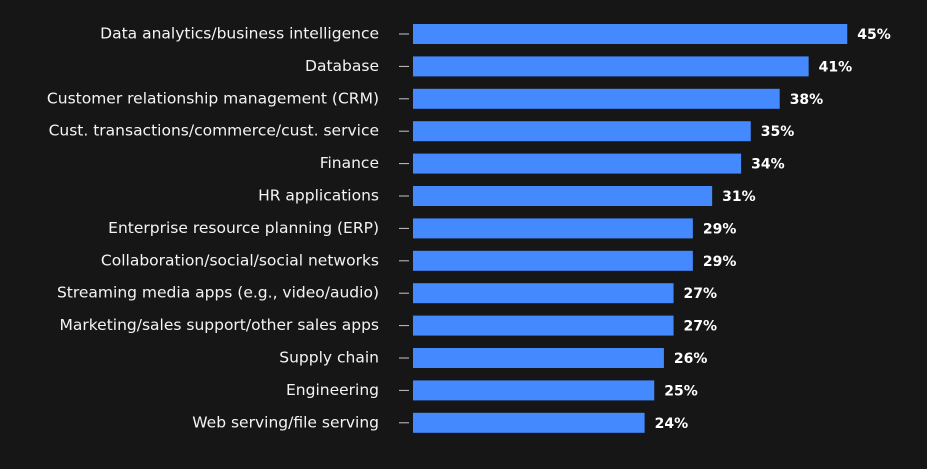 This screenshot has width=927, height=469. I want to click on category-label: Finance, so click(349, 163).